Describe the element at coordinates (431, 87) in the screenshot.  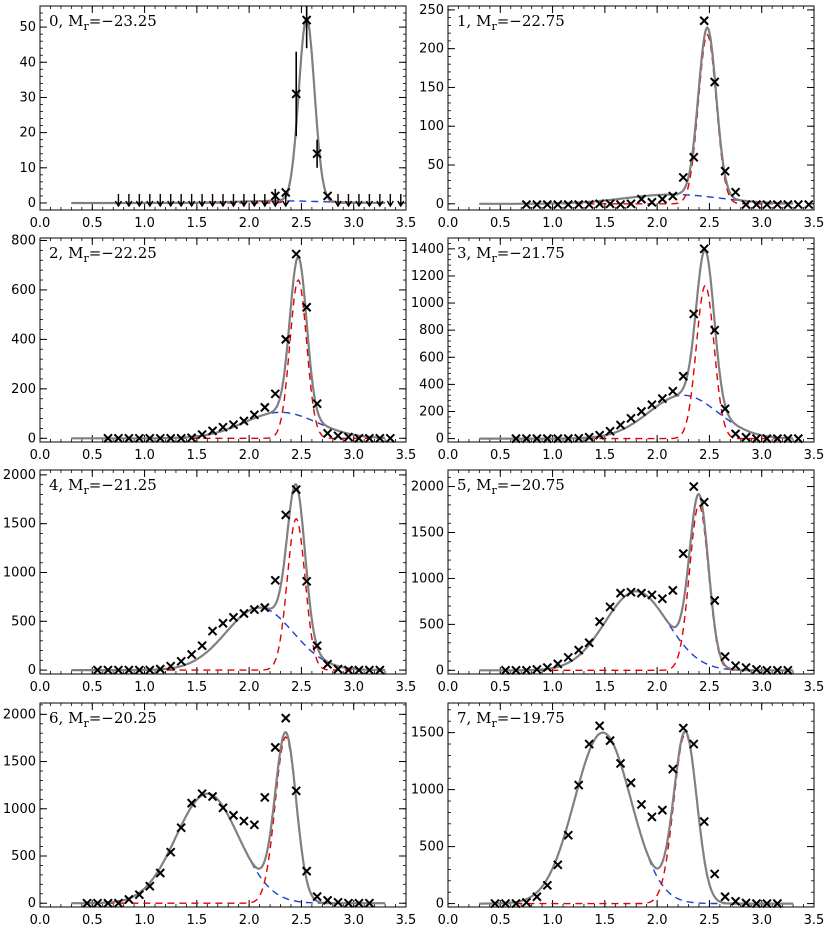
I see `y-tick-label: 150` at that location.